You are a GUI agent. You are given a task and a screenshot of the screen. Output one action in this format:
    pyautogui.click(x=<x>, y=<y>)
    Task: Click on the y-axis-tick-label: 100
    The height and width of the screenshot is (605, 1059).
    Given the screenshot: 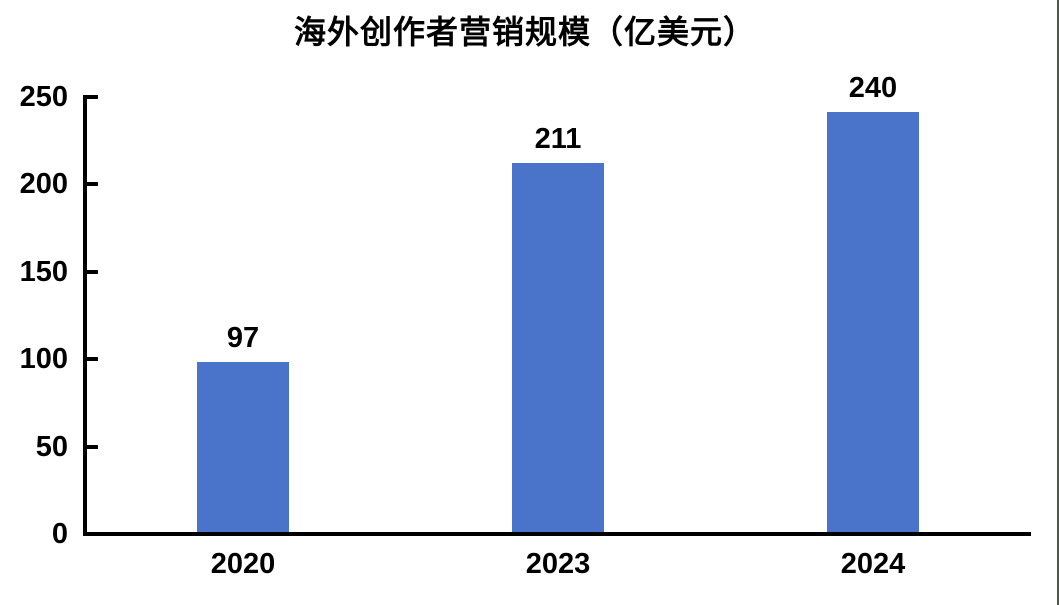 What is the action you would take?
    pyautogui.click(x=43, y=359)
    